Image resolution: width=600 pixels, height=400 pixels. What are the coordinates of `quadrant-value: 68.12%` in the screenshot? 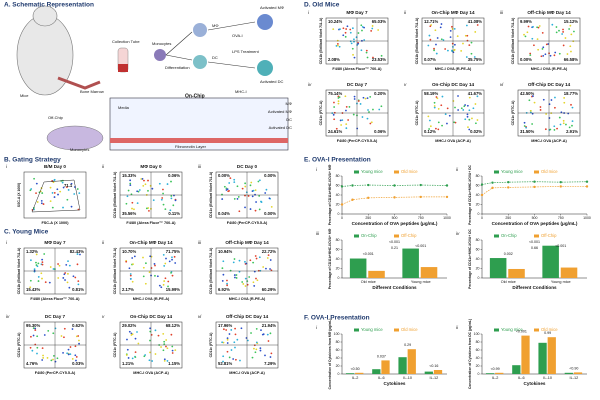 It's located at (173, 325).